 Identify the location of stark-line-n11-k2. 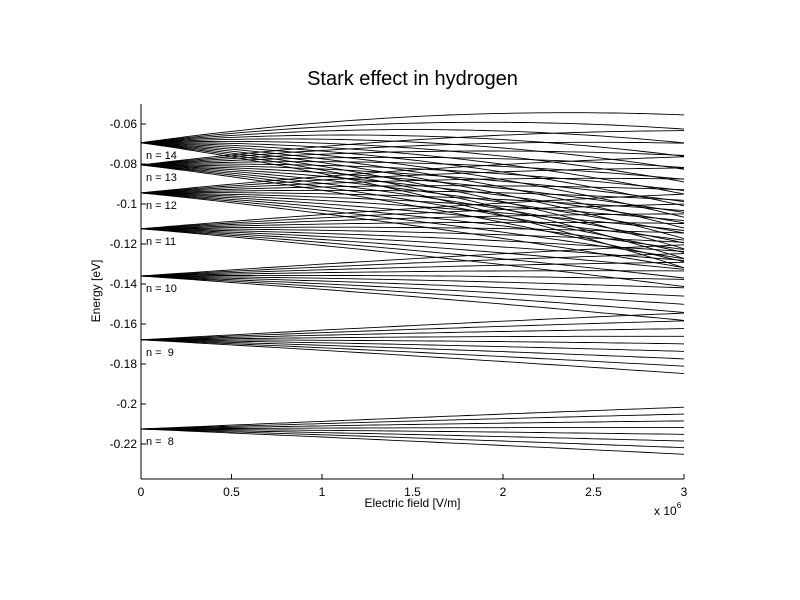
(412, 230).